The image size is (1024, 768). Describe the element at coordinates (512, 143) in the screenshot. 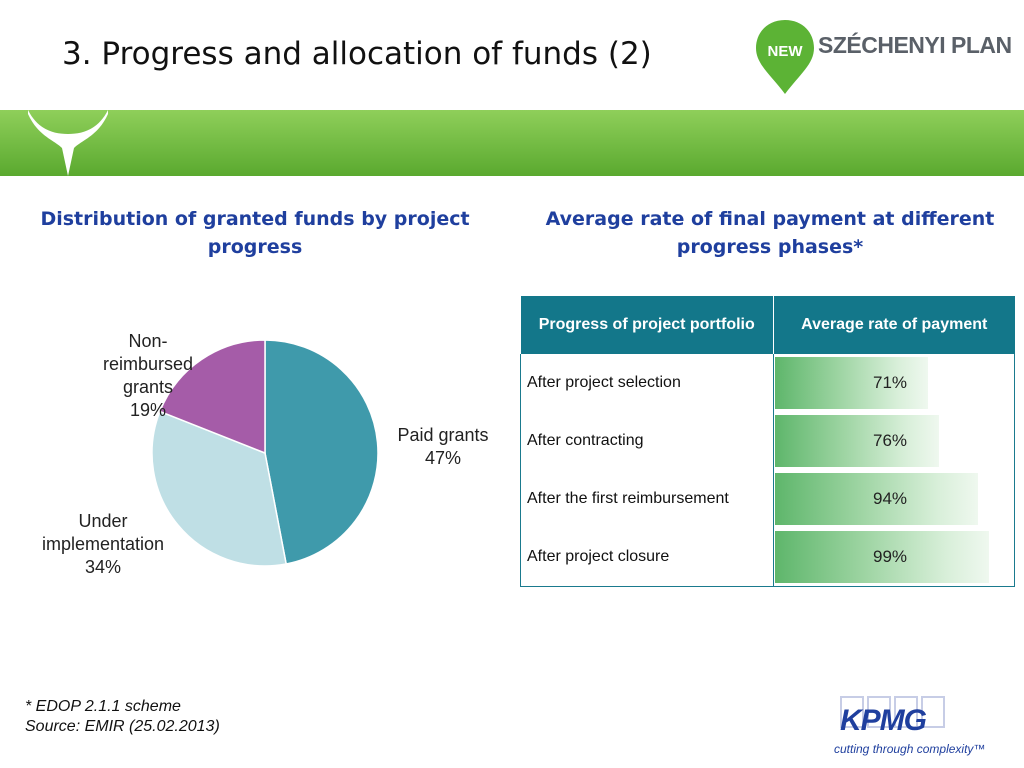

I see `green-header-band` at that location.